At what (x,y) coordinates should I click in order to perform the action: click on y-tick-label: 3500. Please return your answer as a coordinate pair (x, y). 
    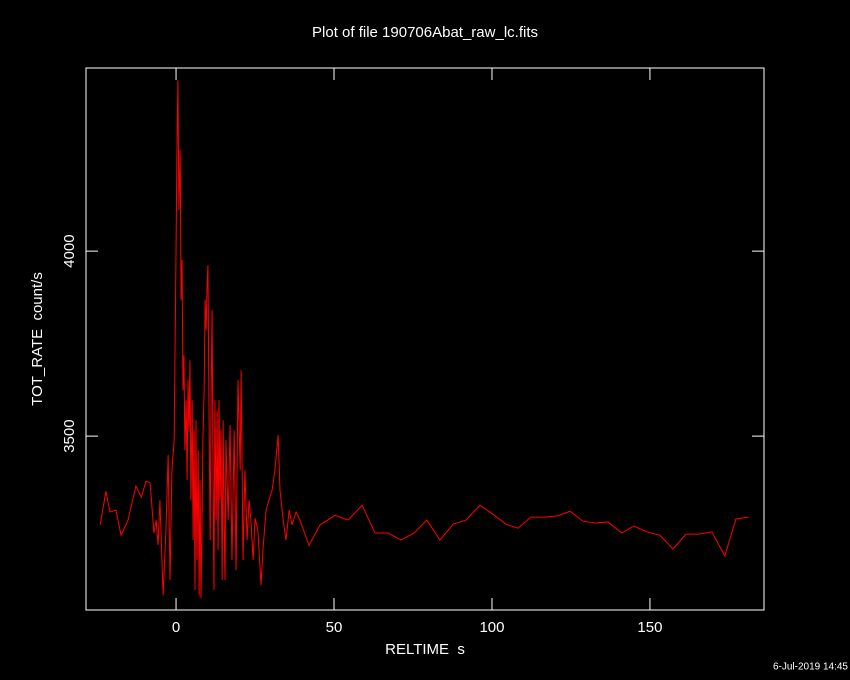
    Looking at the image, I should click on (69, 435).